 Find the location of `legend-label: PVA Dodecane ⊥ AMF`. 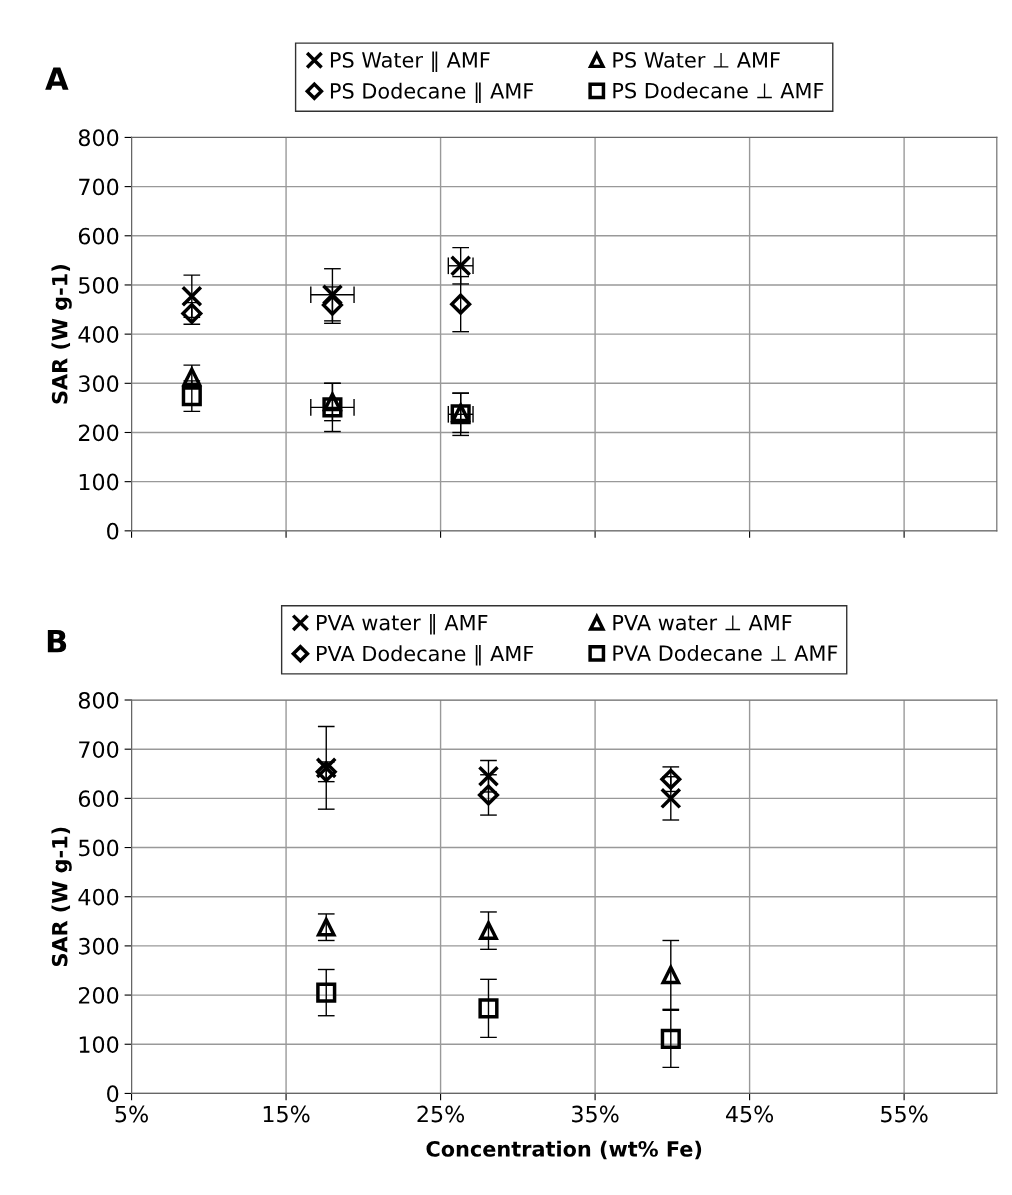

legend-label: PVA Dodecane ⊥ AMF is located at coordinates (725, 653).